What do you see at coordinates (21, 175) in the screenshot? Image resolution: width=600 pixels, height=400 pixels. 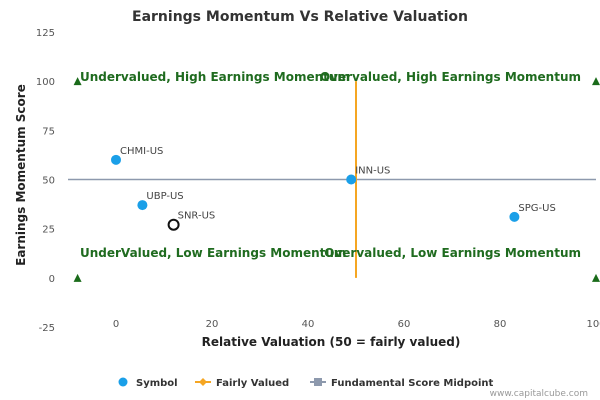 I see `y-axis-title: Earnings Momentum Score` at bounding box center [21, 175].